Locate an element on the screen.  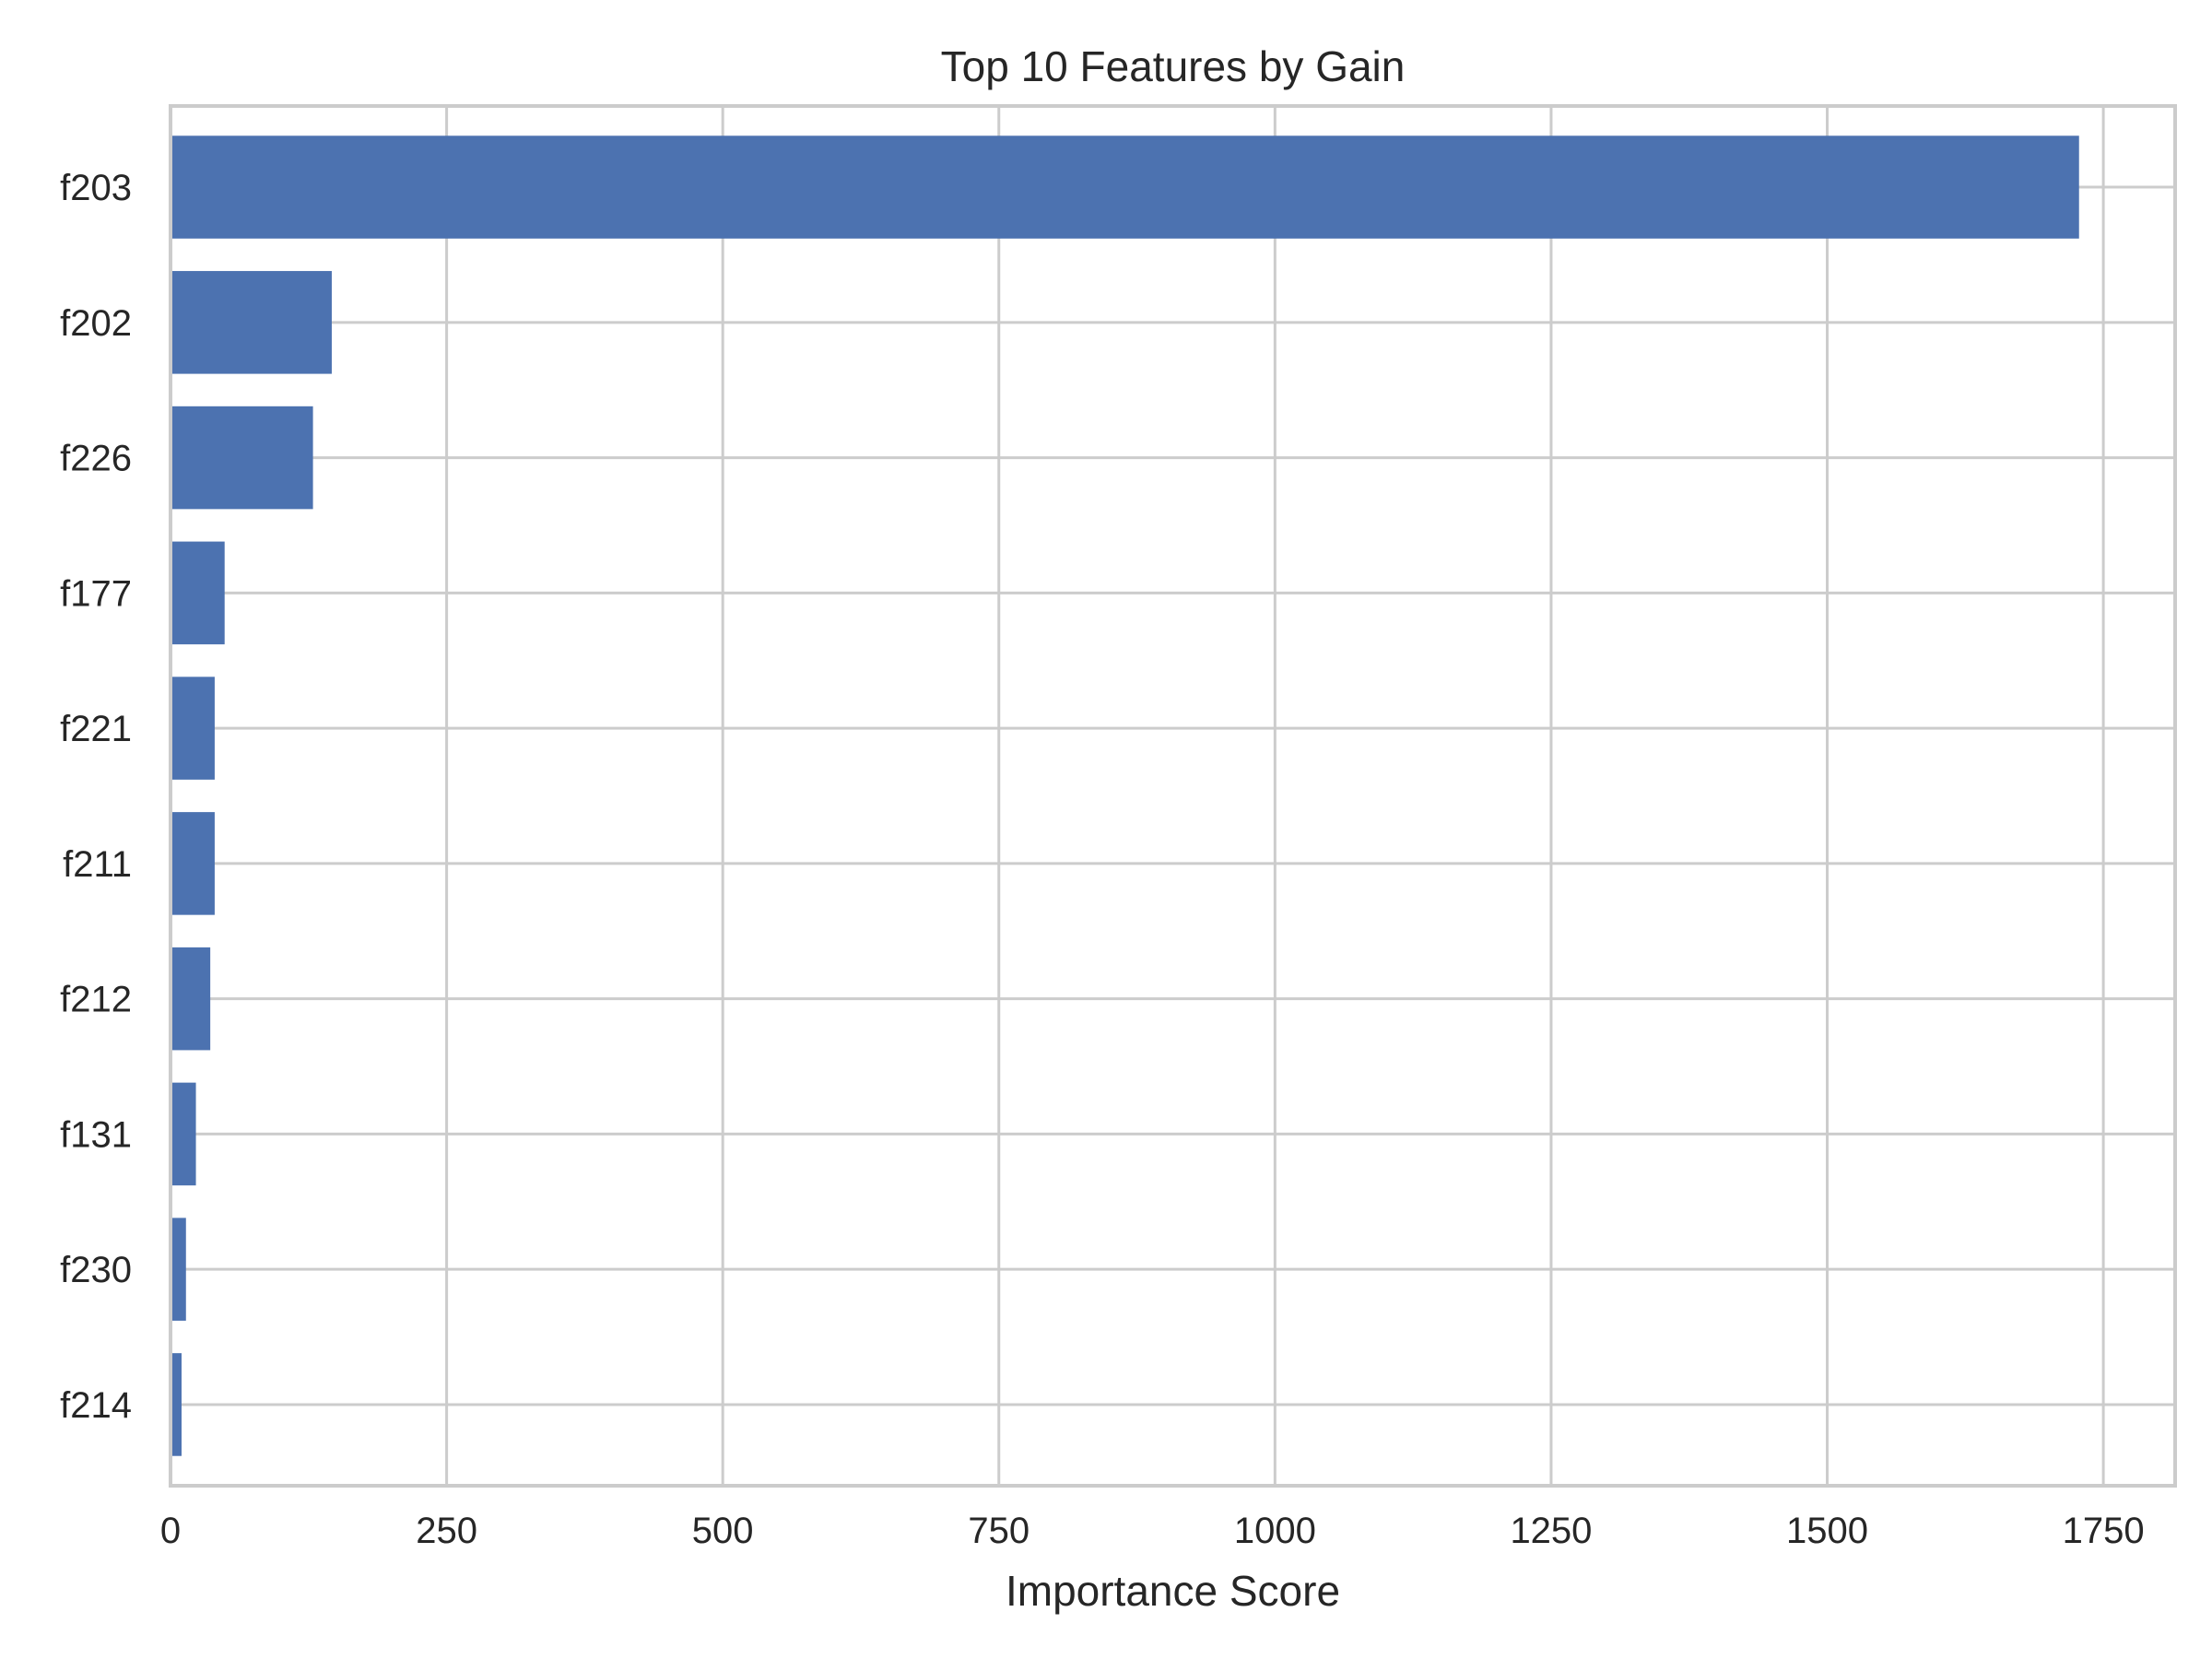
bar-f211 is located at coordinates (193, 863).